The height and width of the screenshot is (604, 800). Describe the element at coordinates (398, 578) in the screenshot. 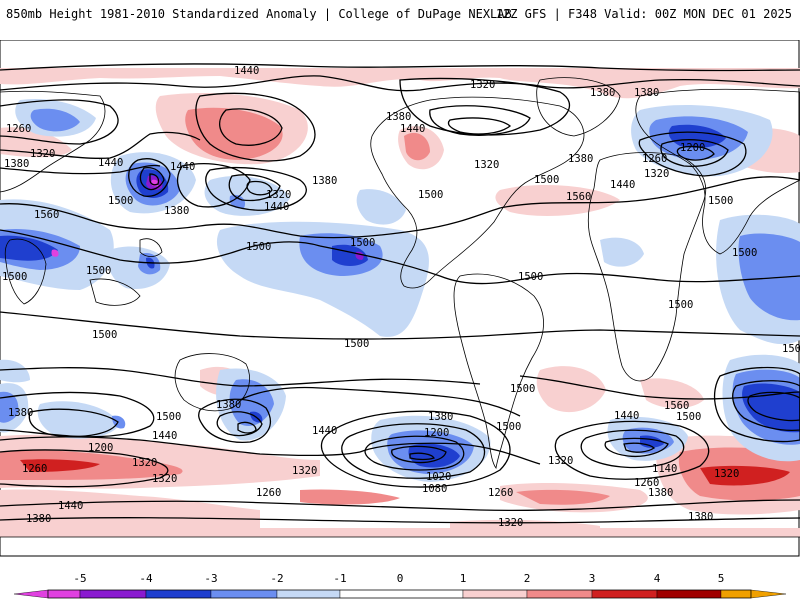

I see `colorbar-tick-labels: -5 -4 -3 -2 -1 0 1 2 3 4 5` at that location.